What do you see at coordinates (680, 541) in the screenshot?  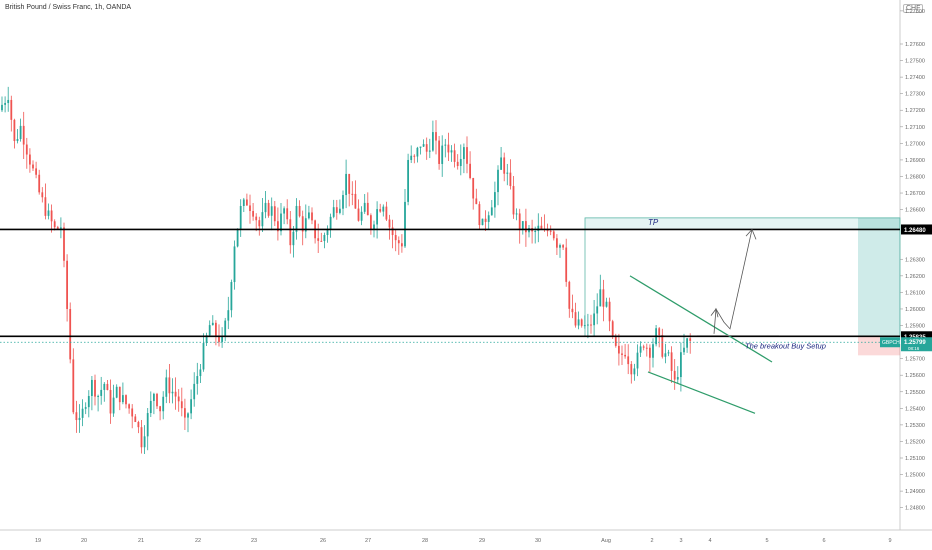 I see `time-tick-label: 3` at bounding box center [680, 541].